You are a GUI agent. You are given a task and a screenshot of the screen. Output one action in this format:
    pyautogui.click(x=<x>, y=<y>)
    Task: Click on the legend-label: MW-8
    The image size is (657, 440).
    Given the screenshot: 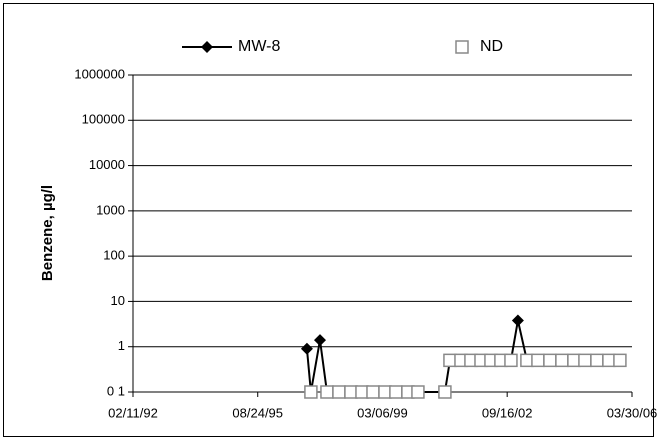 What is the action you would take?
    pyautogui.click(x=259, y=46)
    